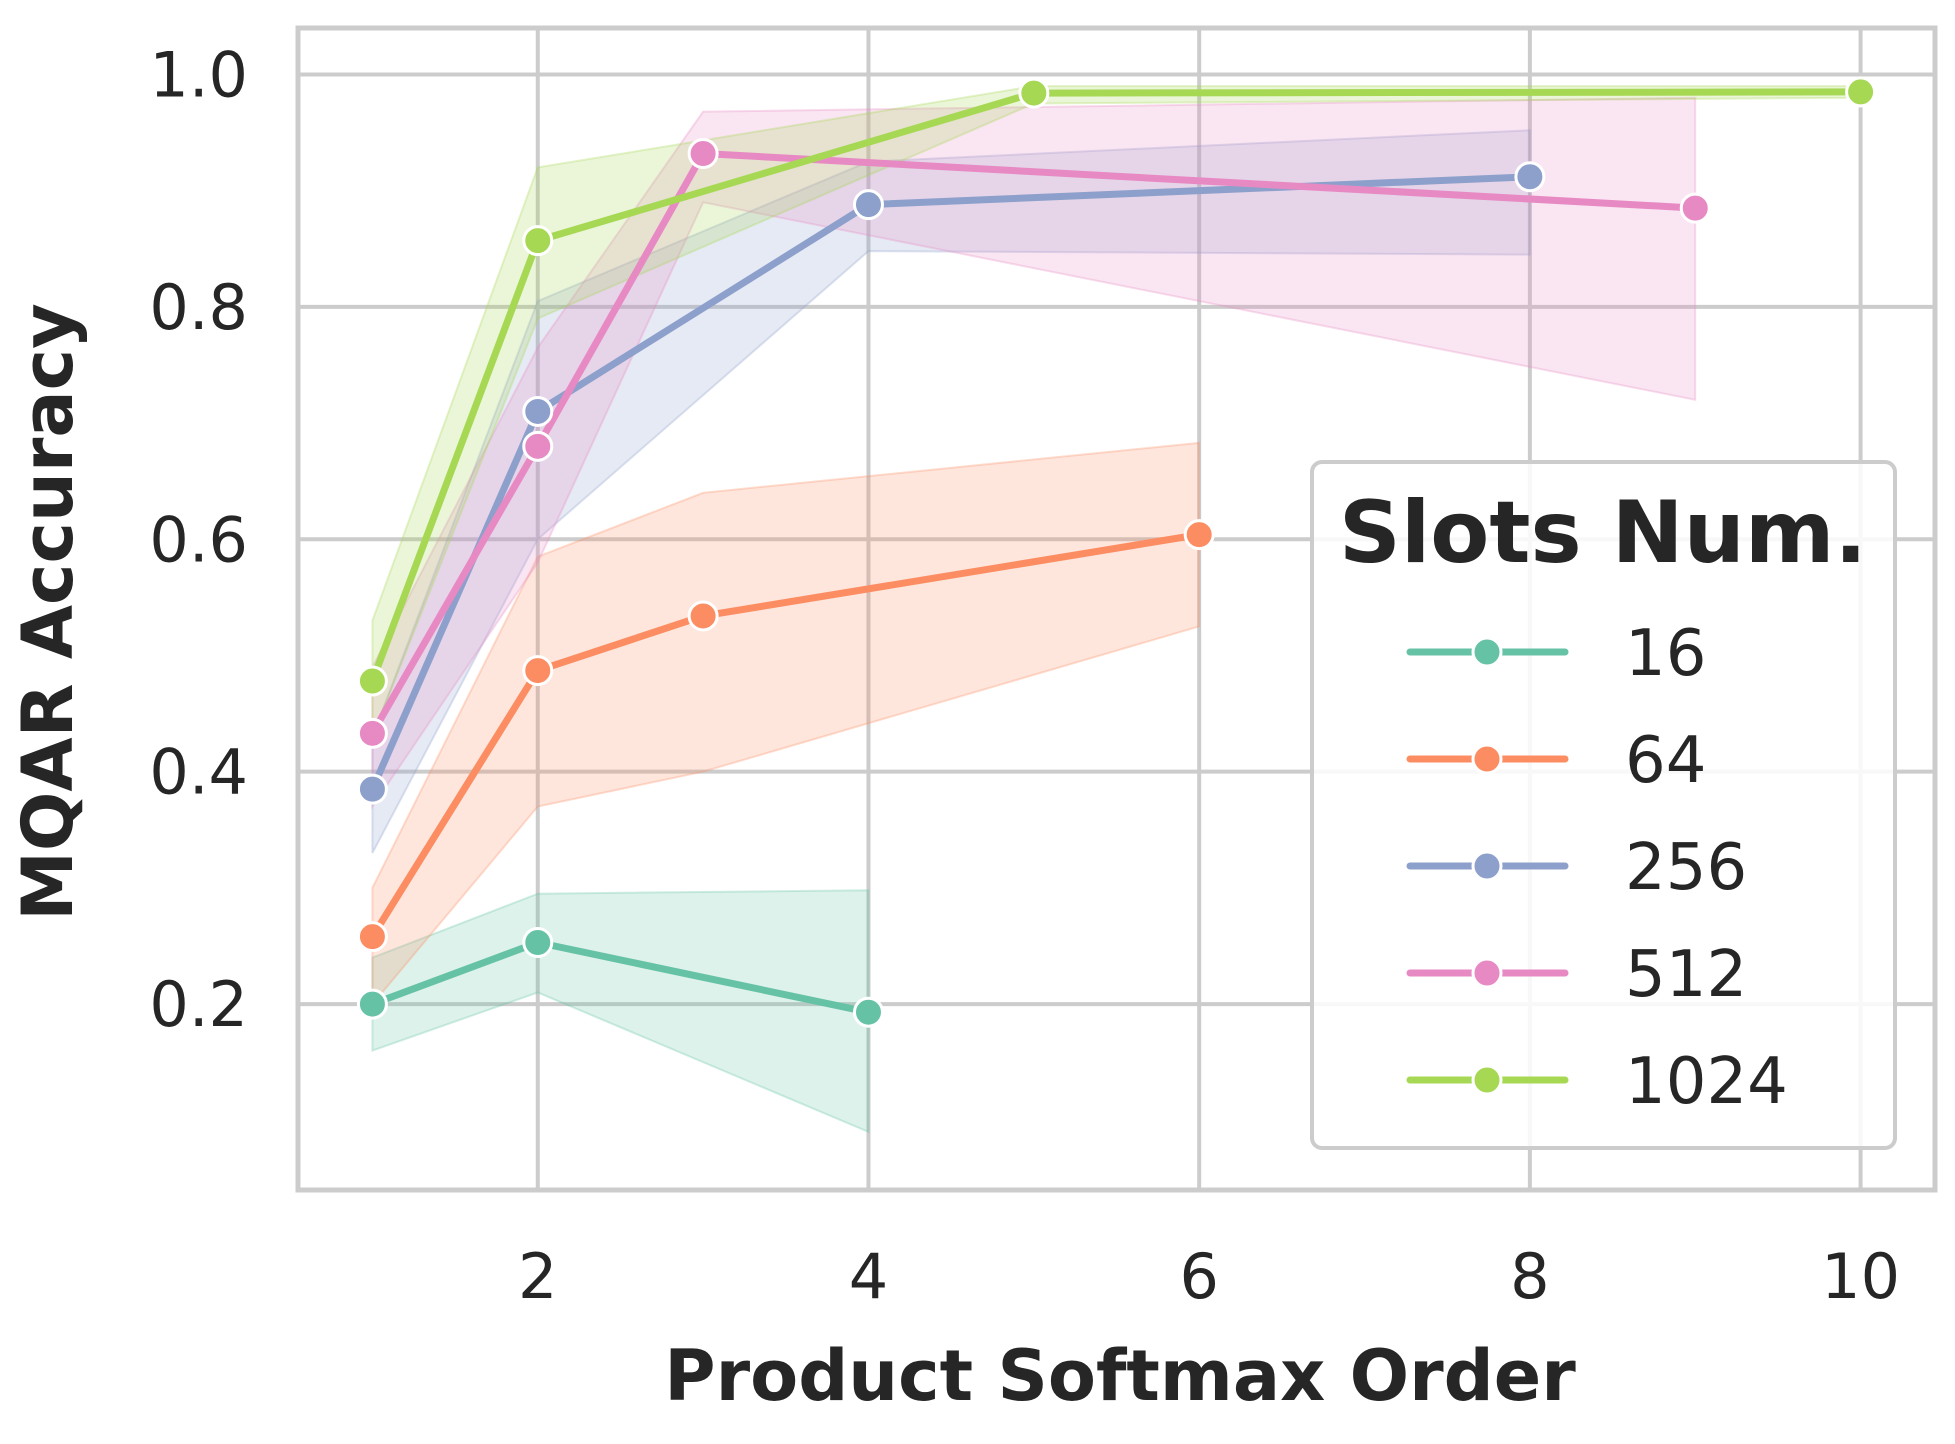  What do you see at coordinates (868, 1276) in the screenshot?
I see `x-tick-label: 4` at bounding box center [868, 1276].